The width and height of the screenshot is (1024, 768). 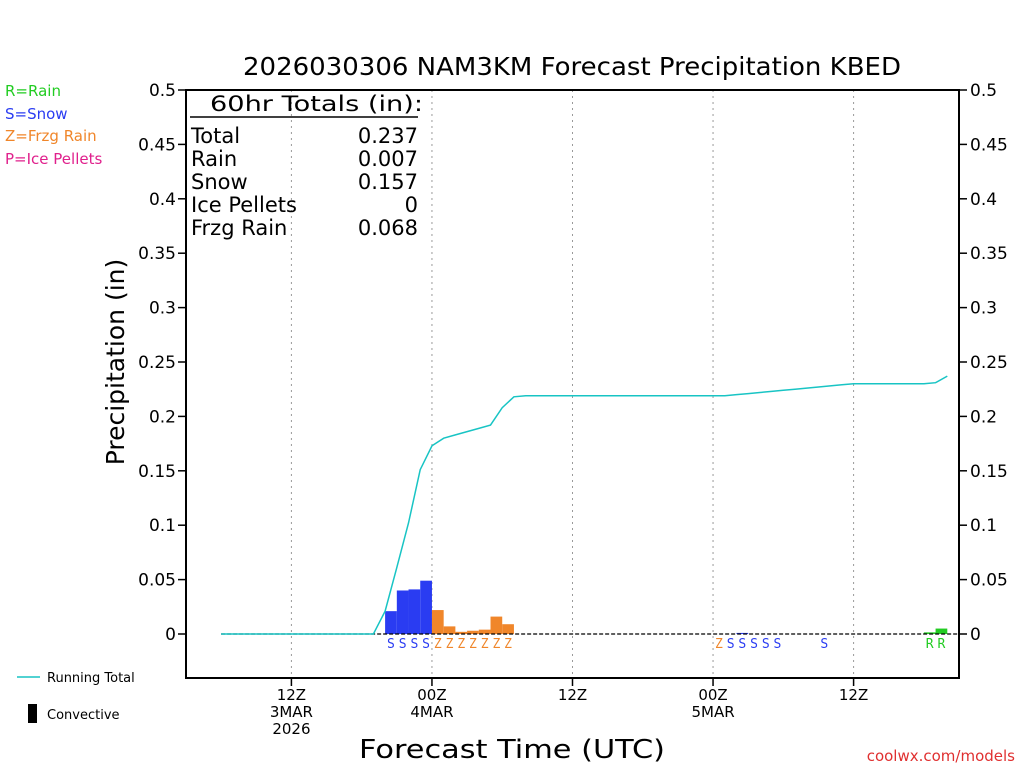 I want to click on ptype-label-2: S, so click(x=414, y=644).